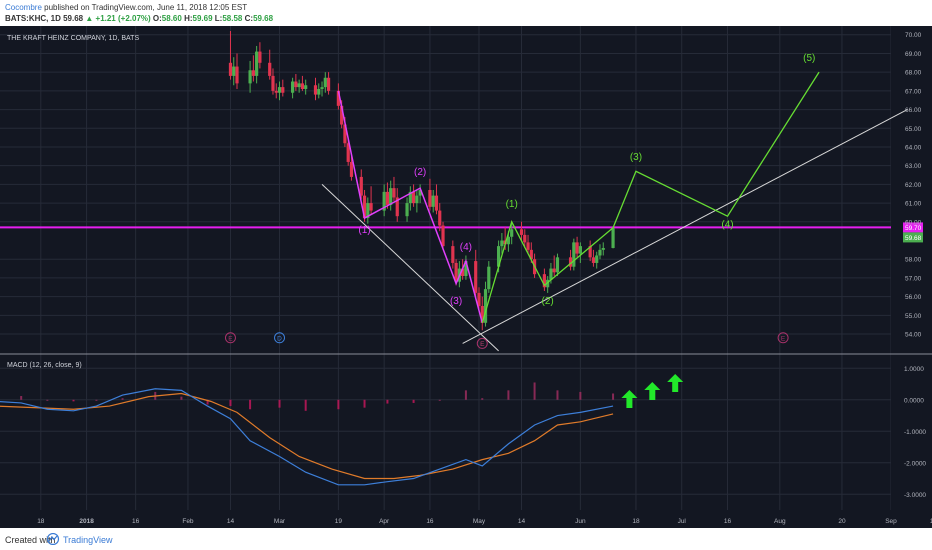 The image size is (932, 550). I want to click on x-tick-label: Sep, so click(891, 521).